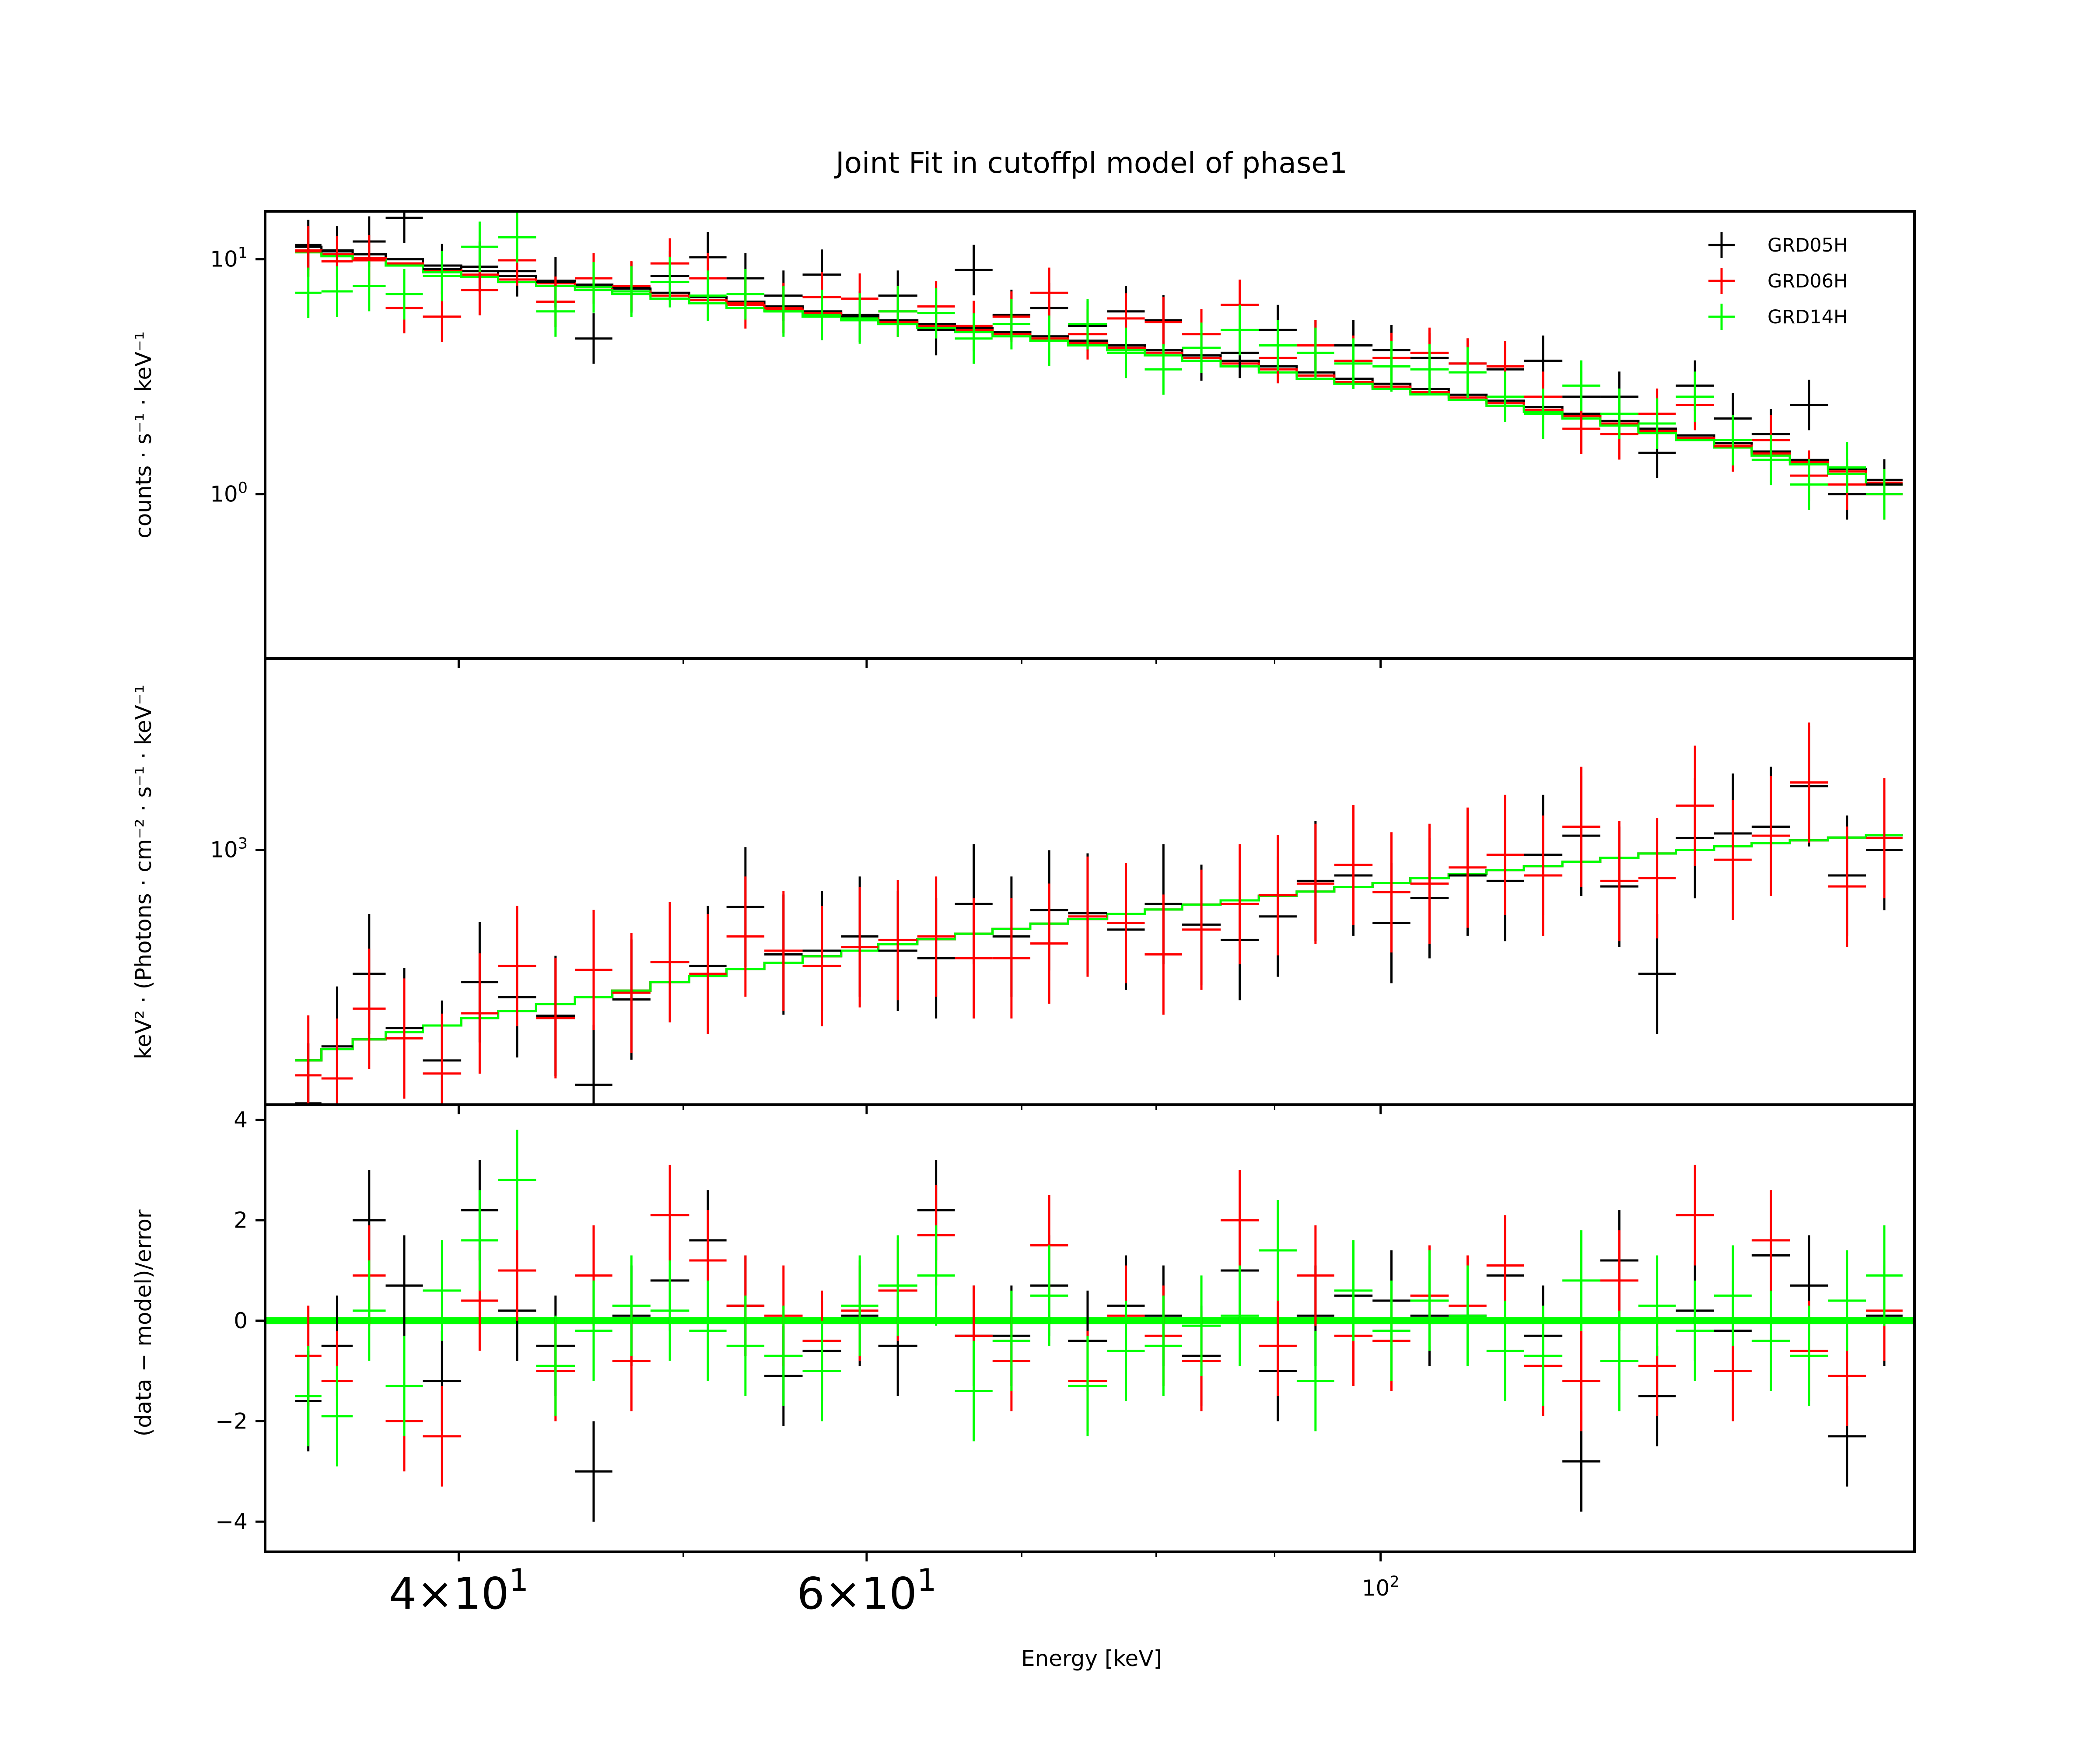 The height and width of the screenshot is (1750, 2100). What do you see at coordinates (1808, 317) in the screenshot?
I see `legend-label-GRD14H: GRD14H` at bounding box center [1808, 317].